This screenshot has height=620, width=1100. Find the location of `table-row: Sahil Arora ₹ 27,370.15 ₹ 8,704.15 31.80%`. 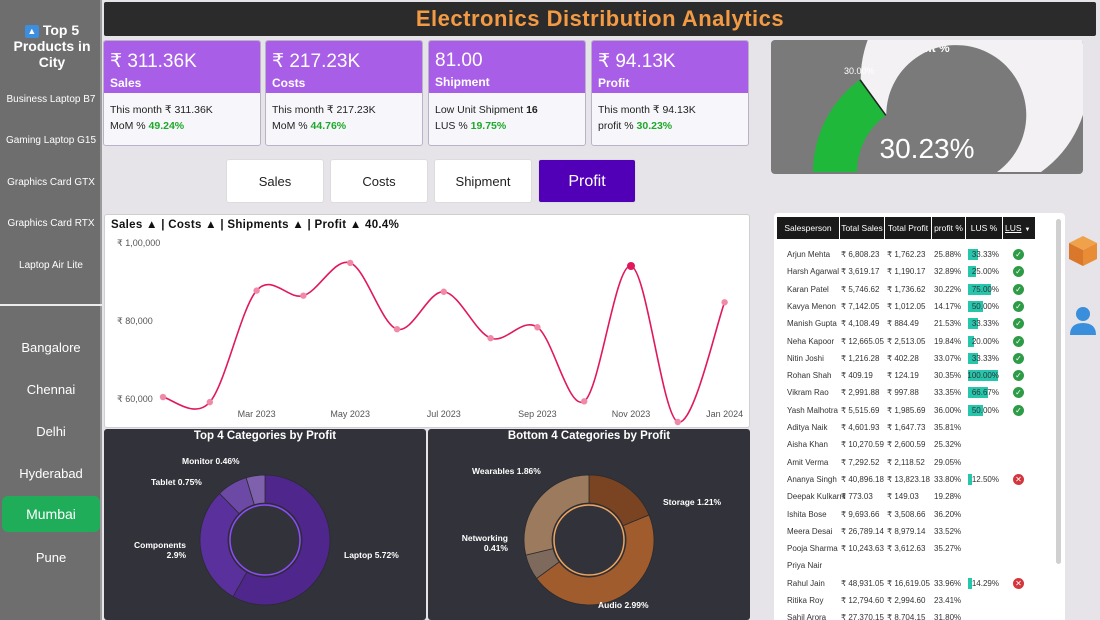

table-row: Sahil Arora ₹ 27,370.15 ₹ 8,704.15 31.80% is located at coordinates (914, 614).